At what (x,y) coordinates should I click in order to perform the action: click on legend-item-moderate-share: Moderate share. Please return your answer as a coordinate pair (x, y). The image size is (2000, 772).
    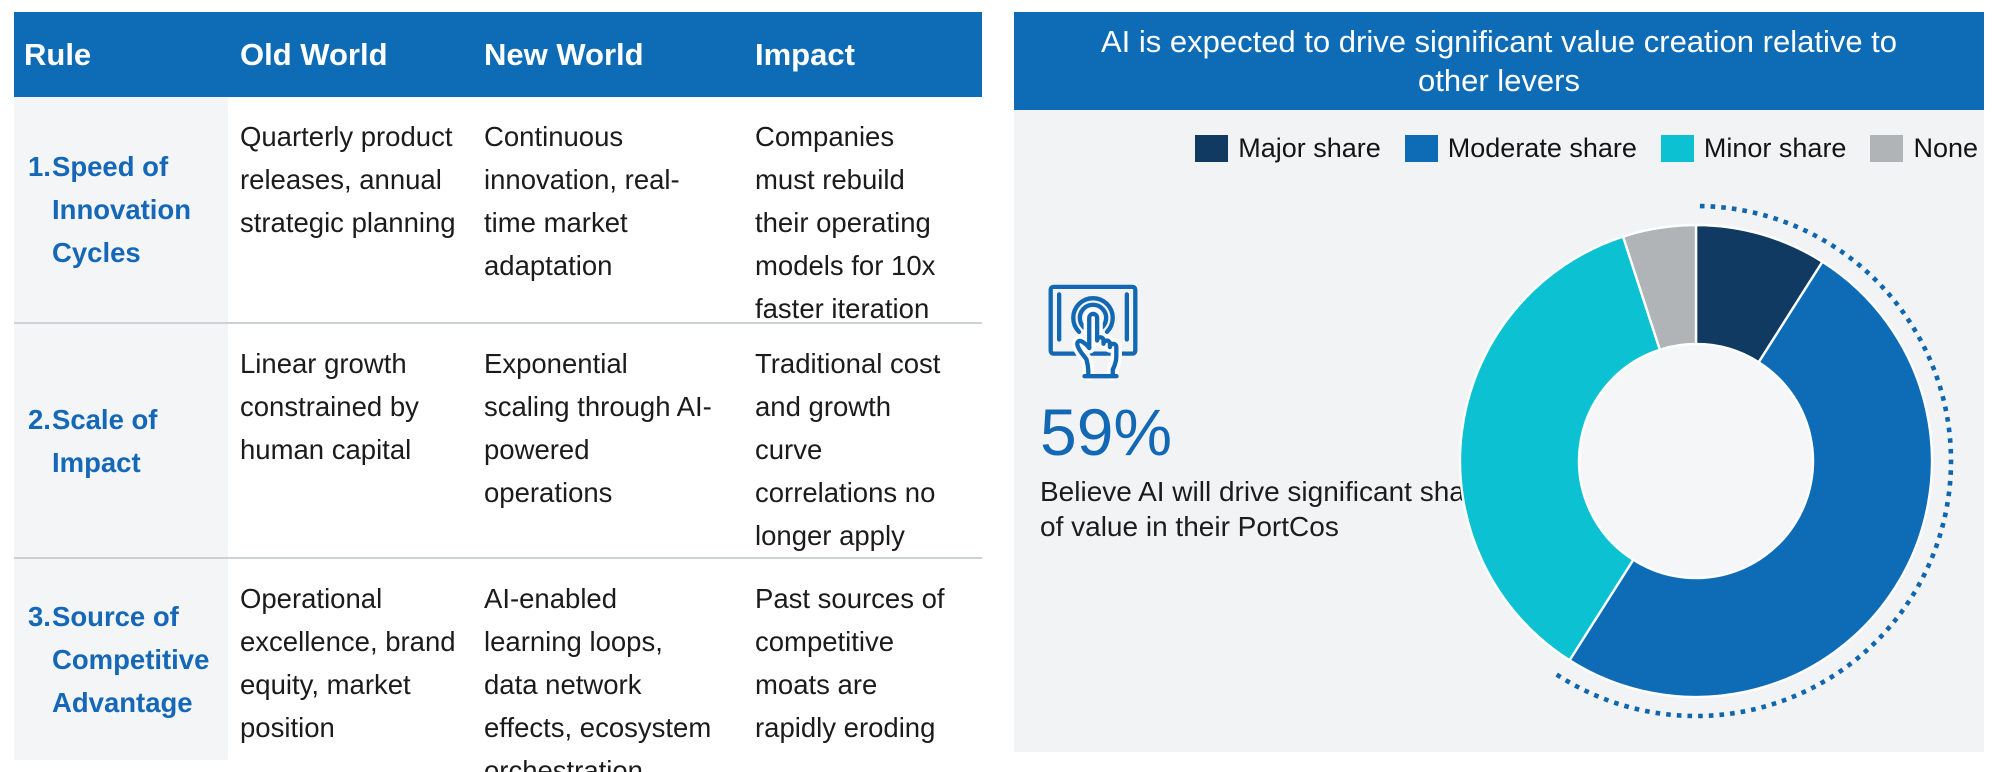
    Looking at the image, I should click on (1520, 148).